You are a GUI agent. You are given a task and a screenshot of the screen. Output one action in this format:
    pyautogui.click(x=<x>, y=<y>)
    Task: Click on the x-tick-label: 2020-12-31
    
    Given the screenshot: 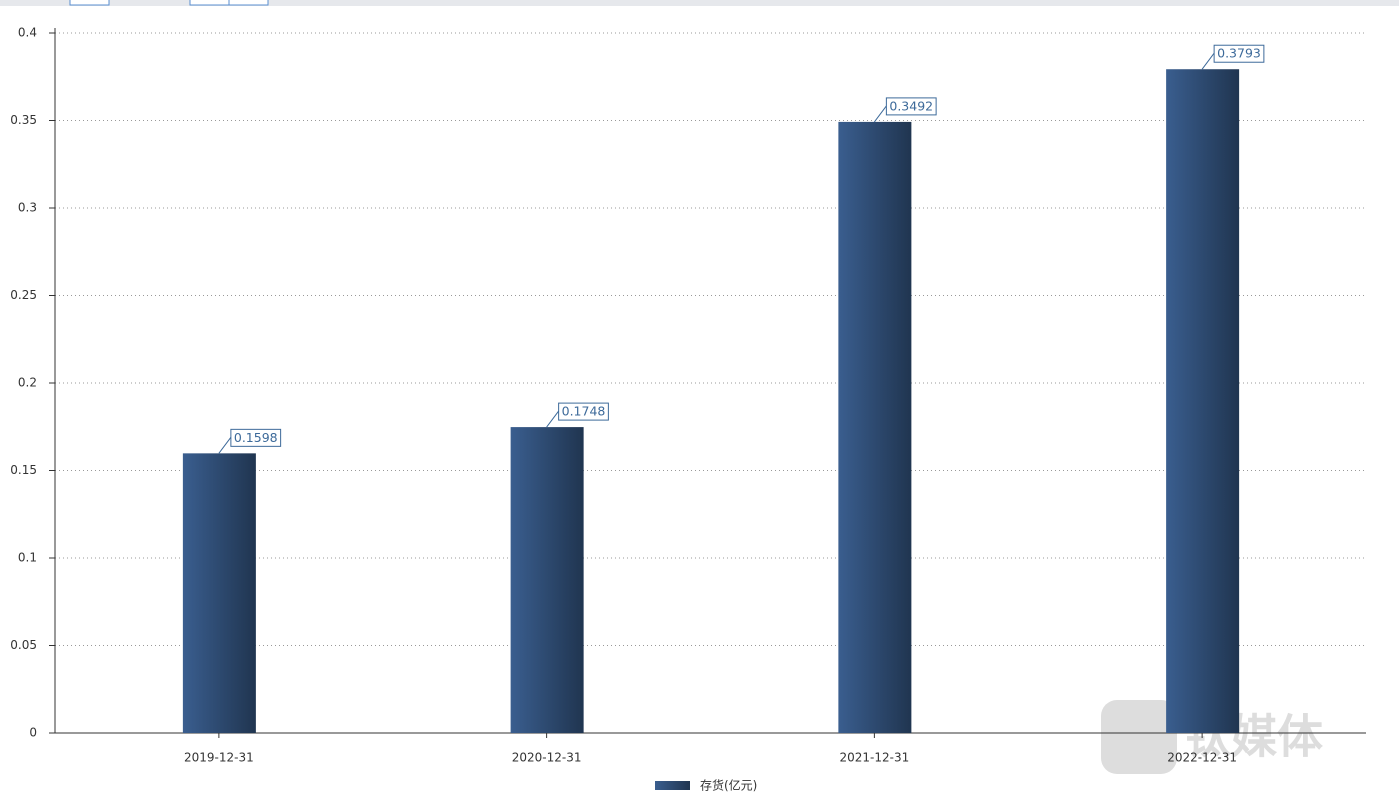 What is the action you would take?
    pyautogui.click(x=547, y=758)
    